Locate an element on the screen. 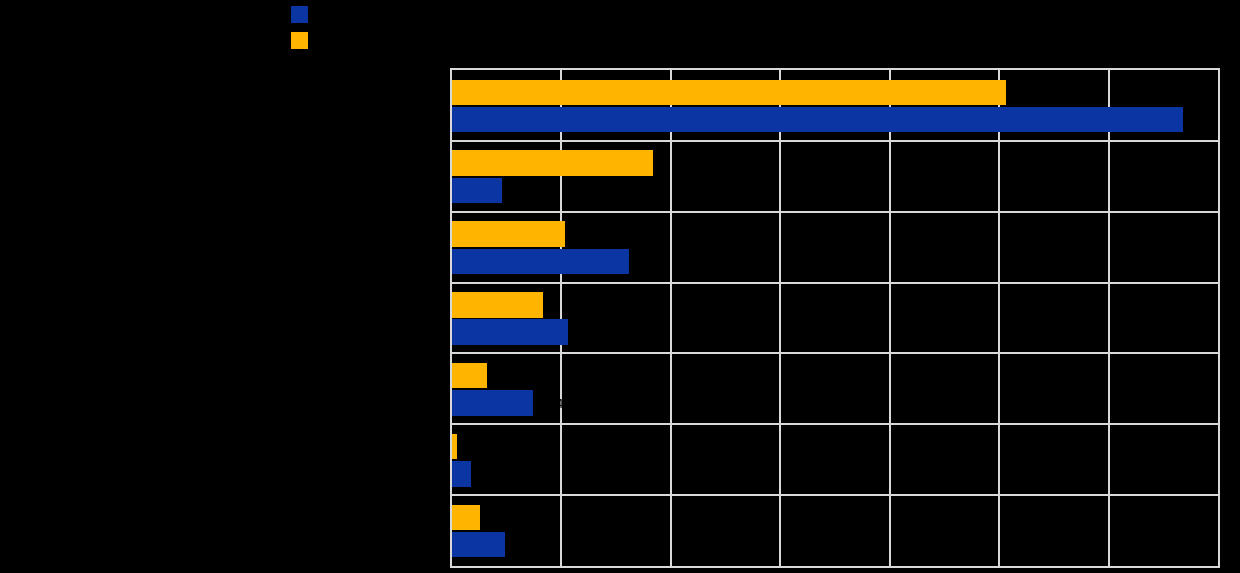 The height and width of the screenshot is (573, 1240). legend-item-orange-series is located at coordinates (371, 40).